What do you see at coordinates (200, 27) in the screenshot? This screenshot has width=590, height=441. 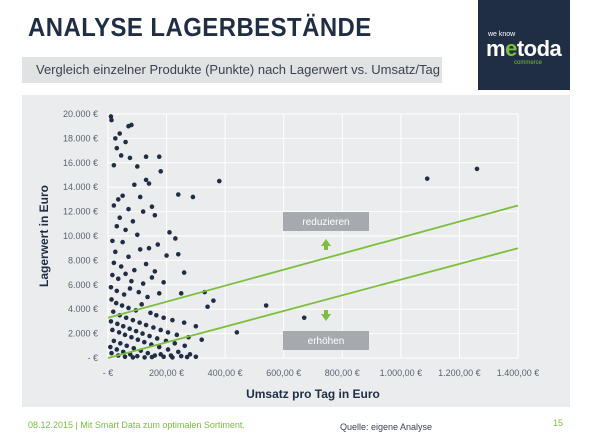 I see `page-title: ANALYSE LAGERBESTÄNDE` at bounding box center [200, 27].